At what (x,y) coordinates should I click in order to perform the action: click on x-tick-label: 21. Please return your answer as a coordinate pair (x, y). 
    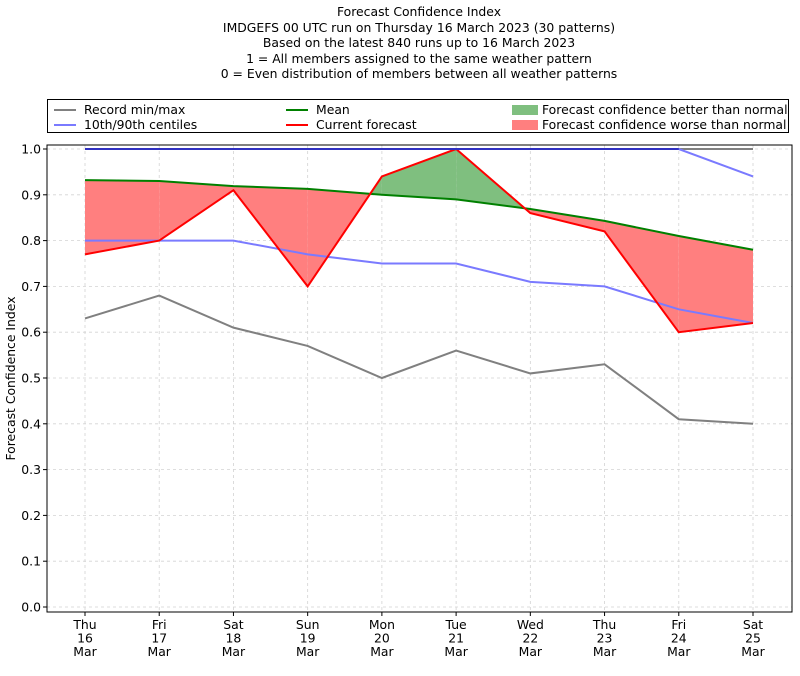
    Looking at the image, I should click on (456, 638).